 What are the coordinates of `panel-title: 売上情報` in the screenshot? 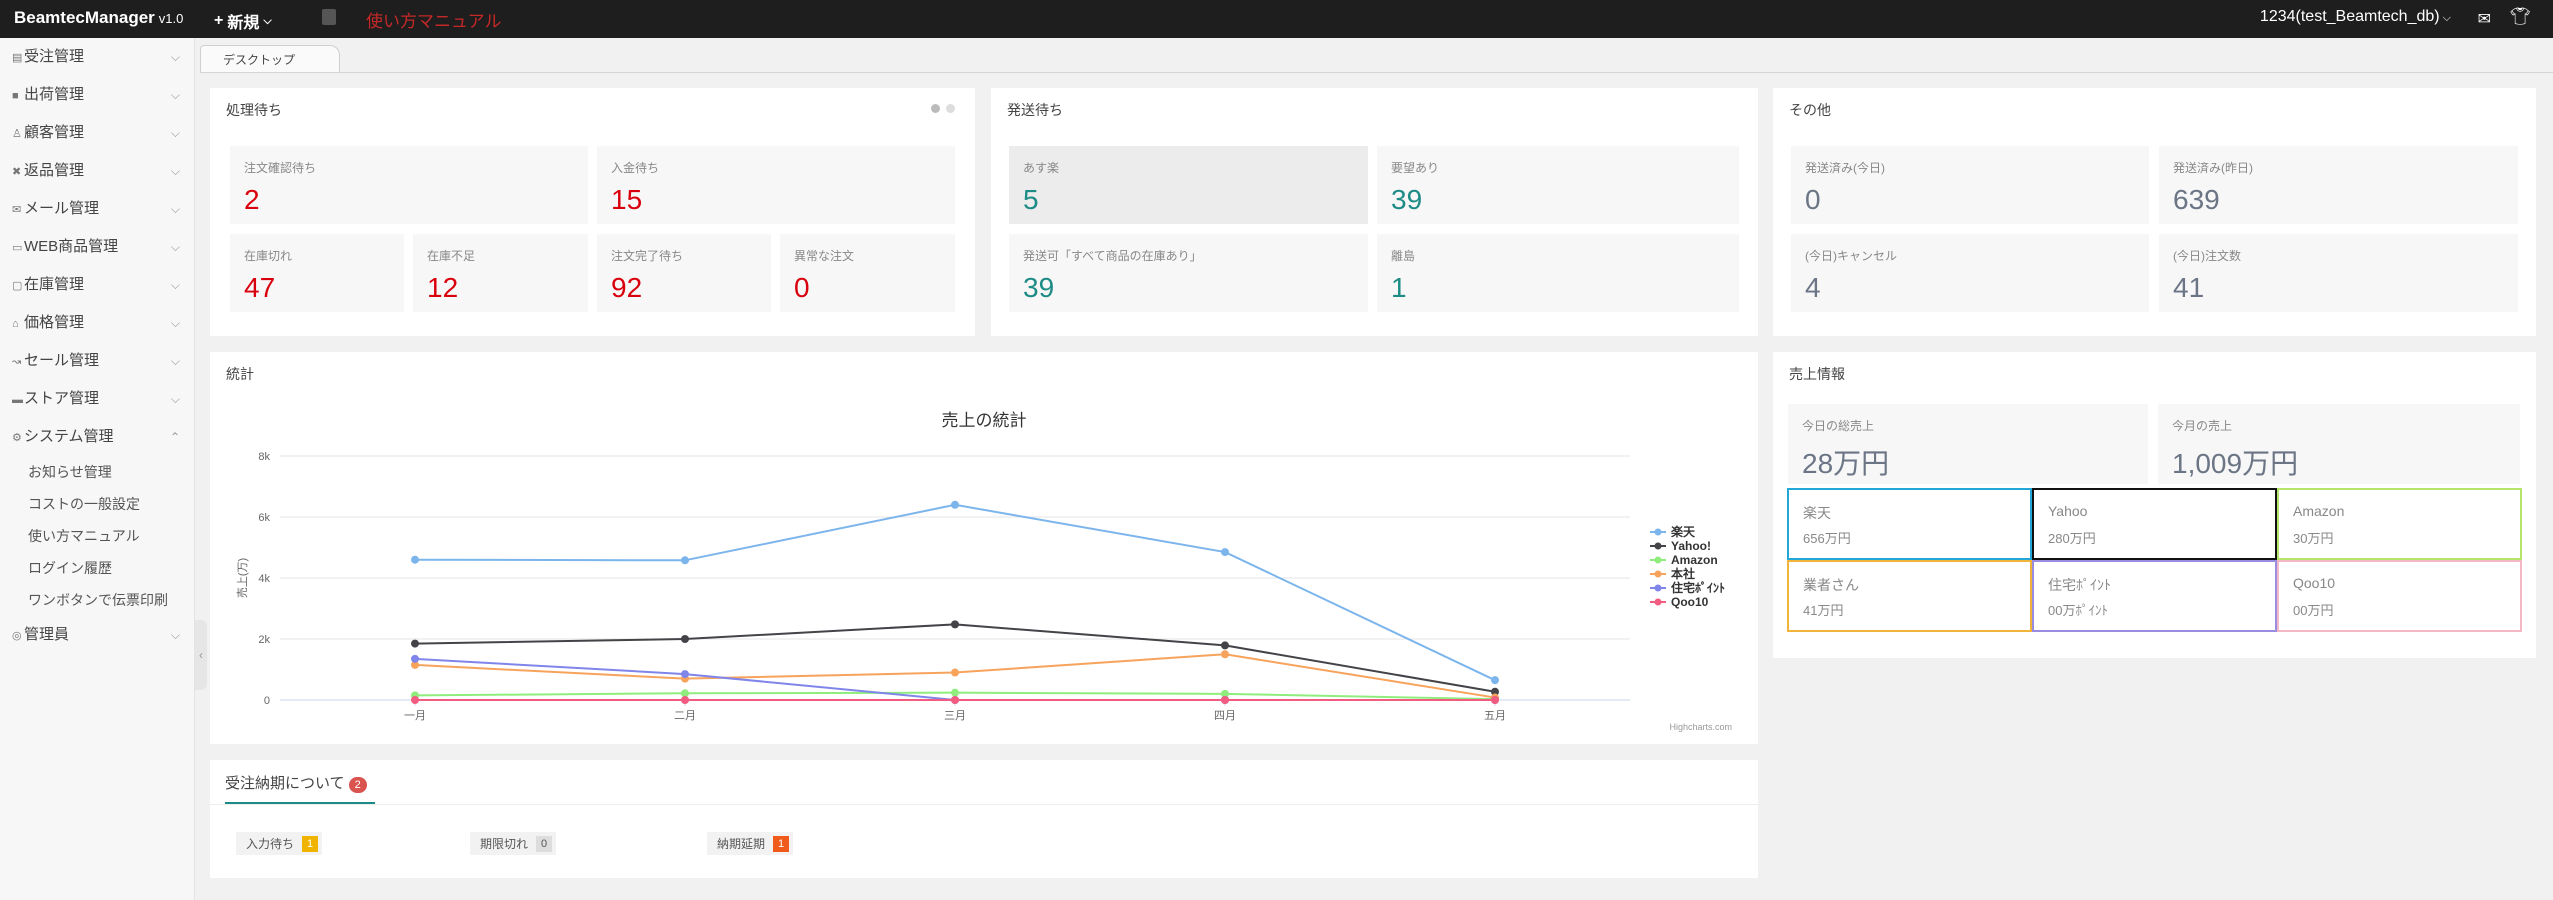 It's located at (1817, 374).